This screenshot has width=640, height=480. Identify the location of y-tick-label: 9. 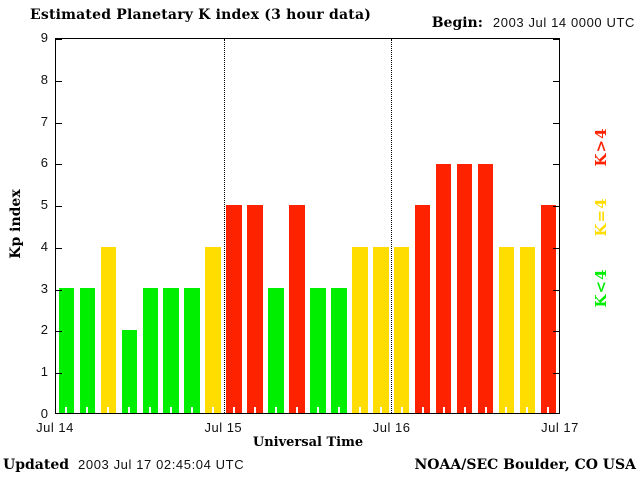
(44, 37).